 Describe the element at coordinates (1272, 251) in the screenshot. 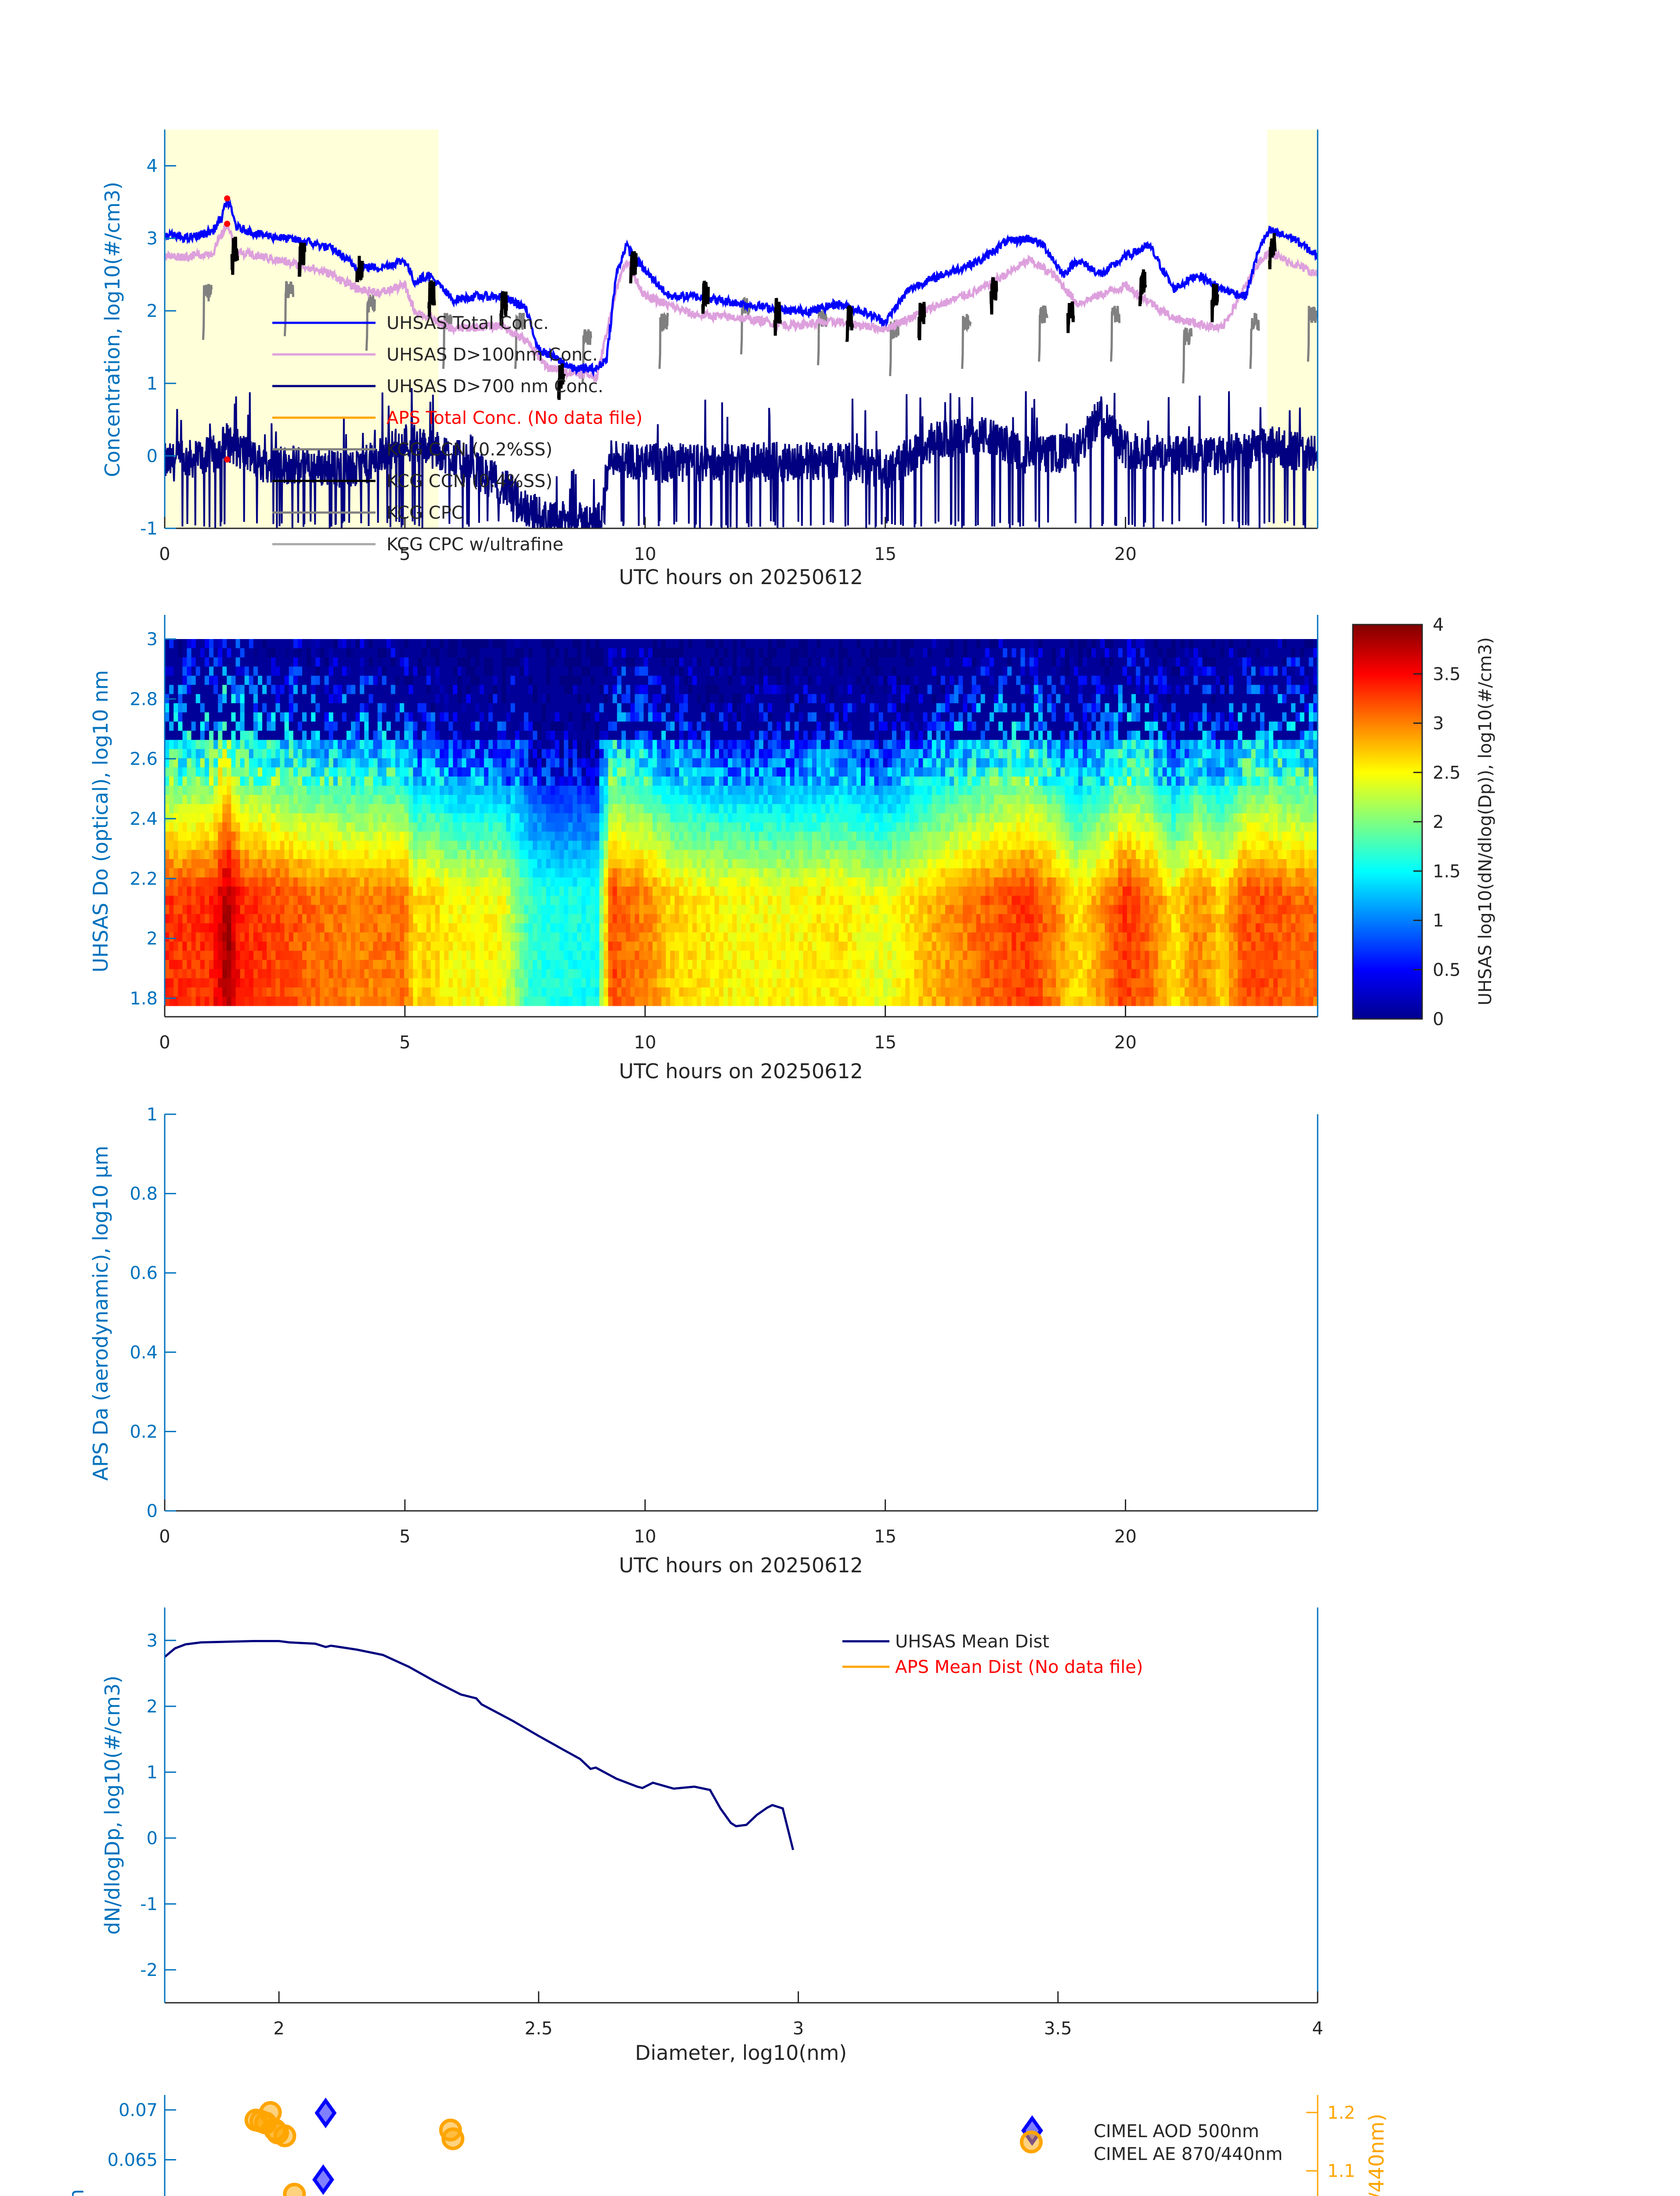

I see `series-ccn-04-burst` at that location.